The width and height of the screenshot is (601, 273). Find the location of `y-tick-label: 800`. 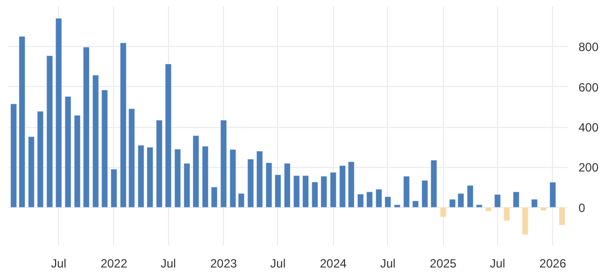

y-tick-label: 800 is located at coordinates (588, 47).